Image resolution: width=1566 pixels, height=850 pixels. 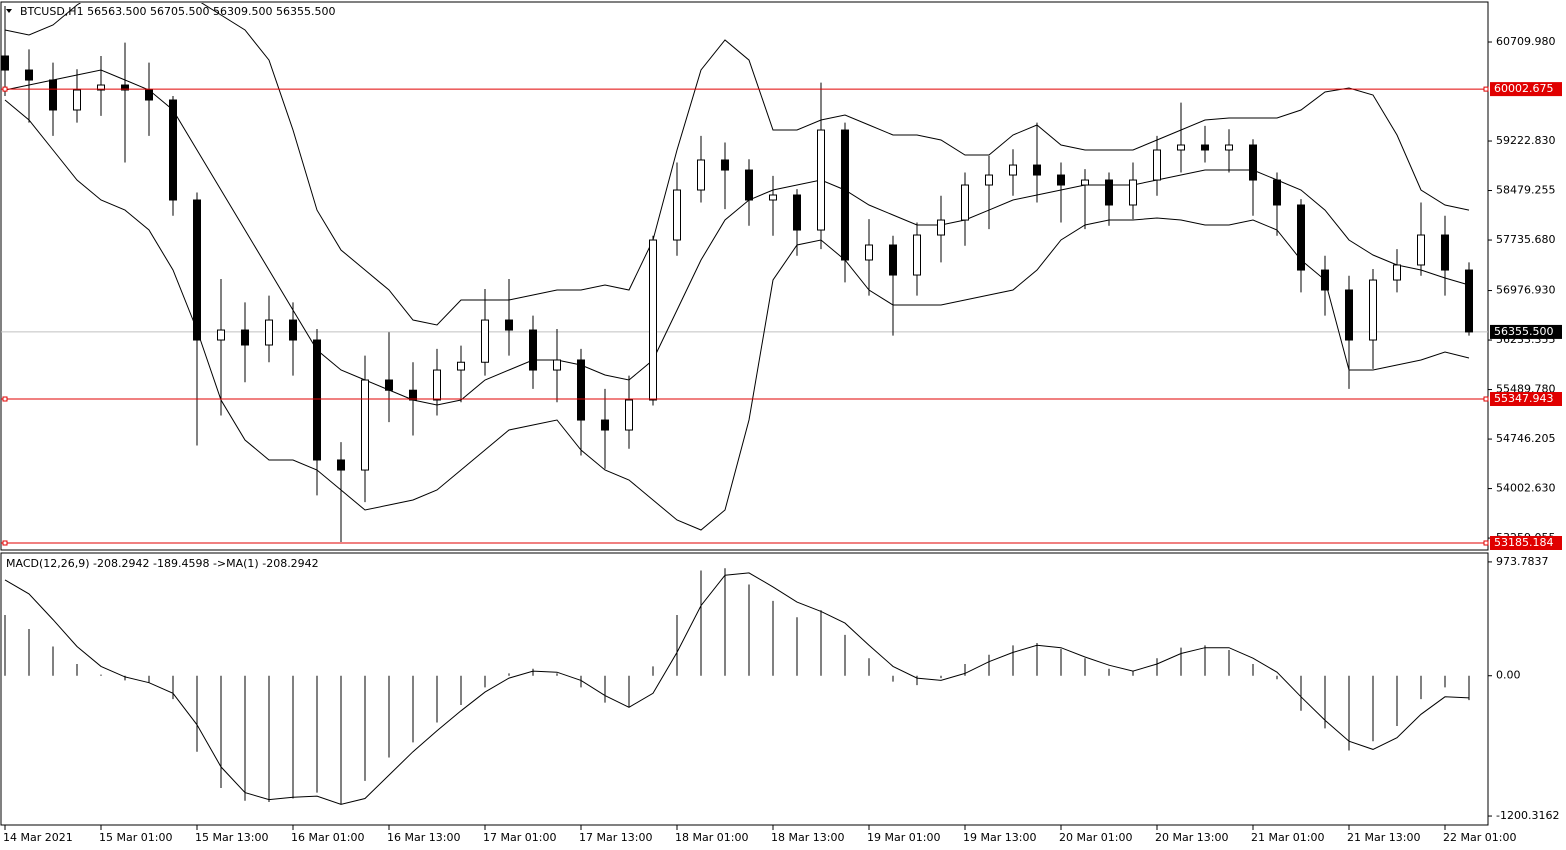 I want to click on x-tick-label: 19 Mar 01:00, so click(x=903, y=837).